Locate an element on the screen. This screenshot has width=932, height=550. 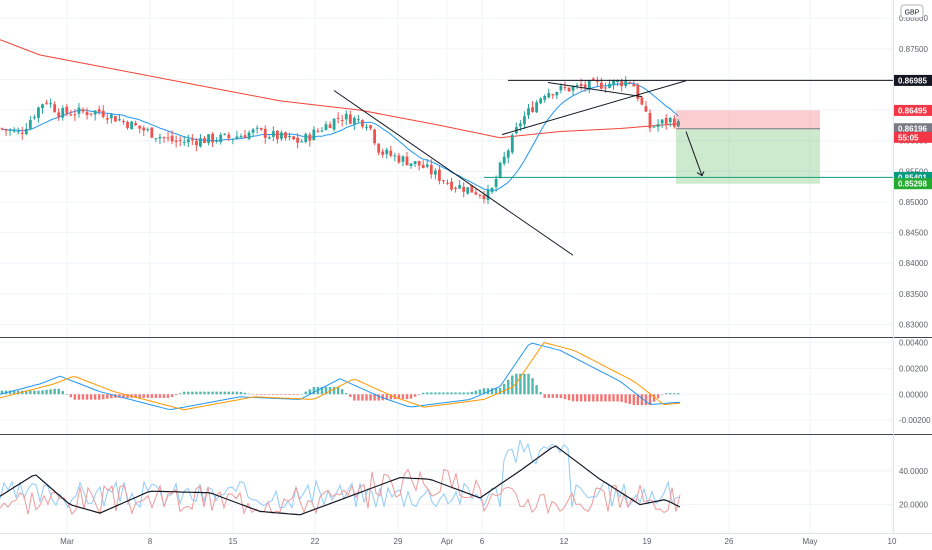
currency-badge: GBP is located at coordinates (912, 11).